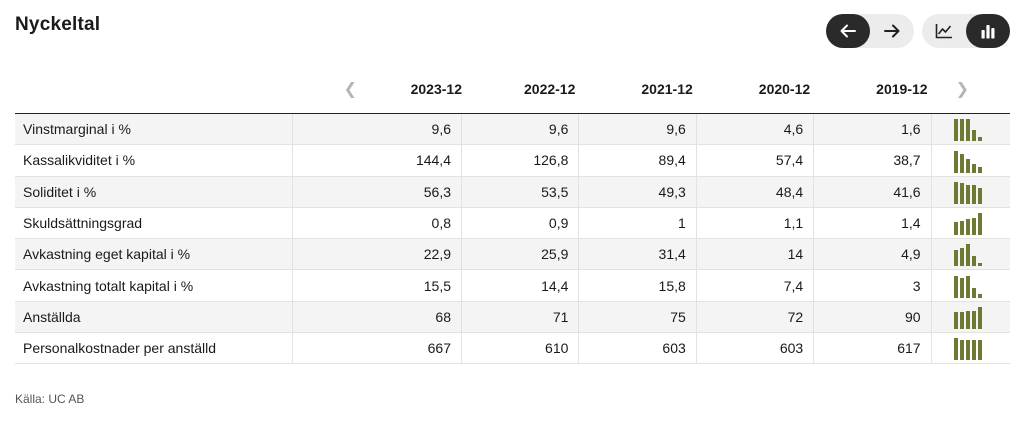 The height and width of the screenshot is (424, 1024). What do you see at coordinates (892, 31) in the screenshot?
I see `next-button` at bounding box center [892, 31].